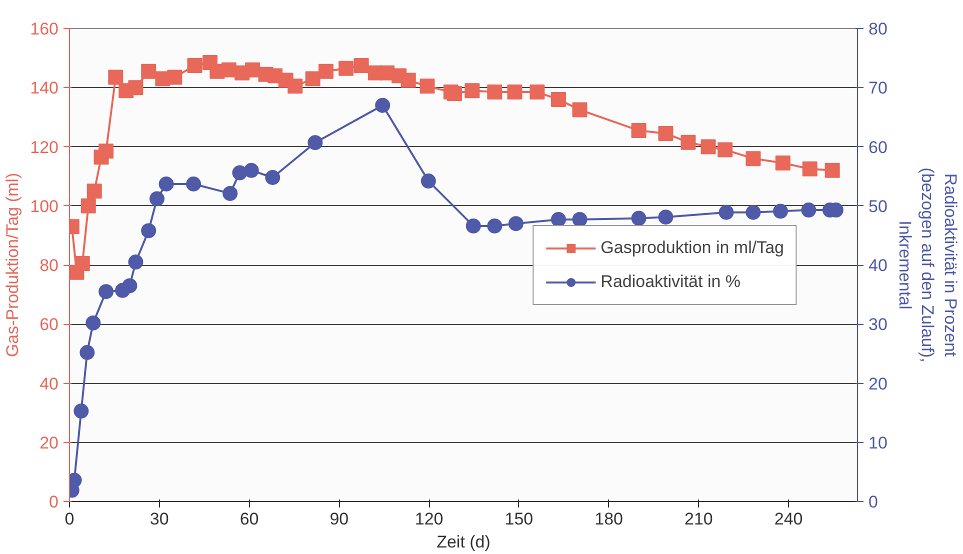 The height and width of the screenshot is (554, 963). I want to click on x-axis-title: Zeit (d), so click(463, 542).